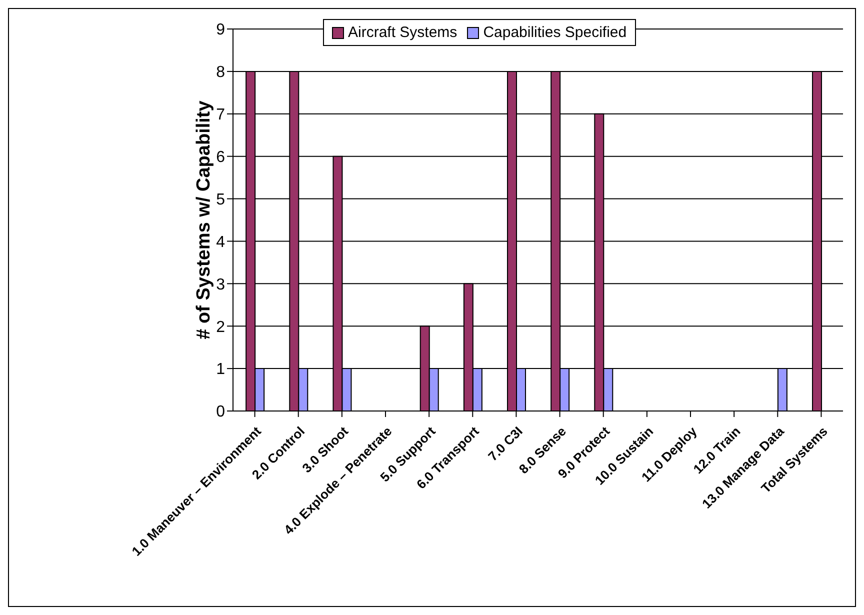 The image size is (864, 615). What do you see at coordinates (221, 30) in the screenshot?
I see `y-tick-label: 9` at bounding box center [221, 30].